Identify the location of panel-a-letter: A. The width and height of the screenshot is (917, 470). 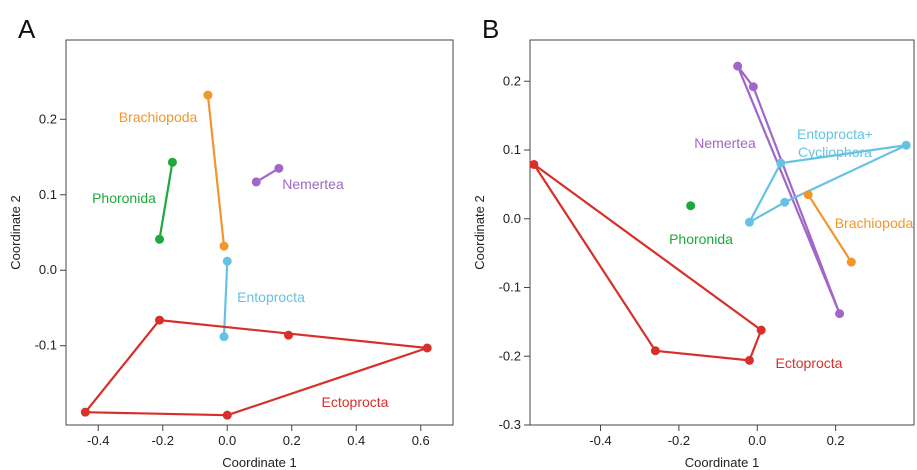
(27, 29).